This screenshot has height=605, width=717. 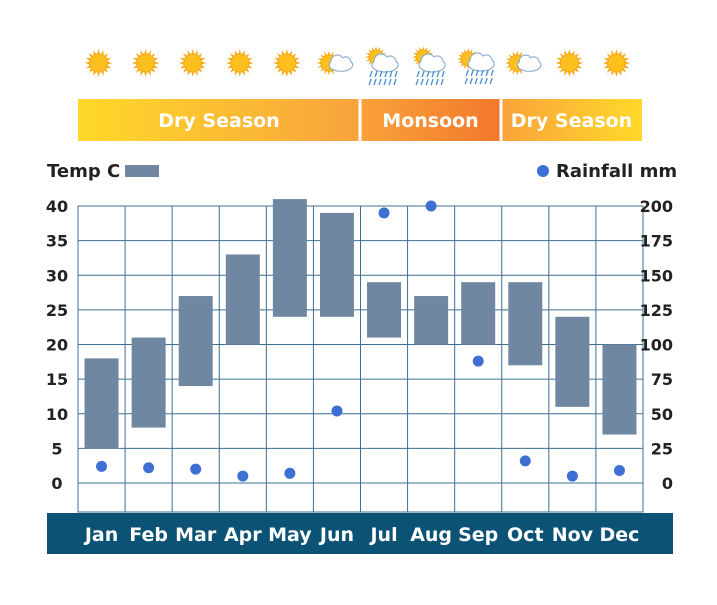 What do you see at coordinates (57, 275) in the screenshot?
I see `y-left-tick-label: 30` at bounding box center [57, 275].